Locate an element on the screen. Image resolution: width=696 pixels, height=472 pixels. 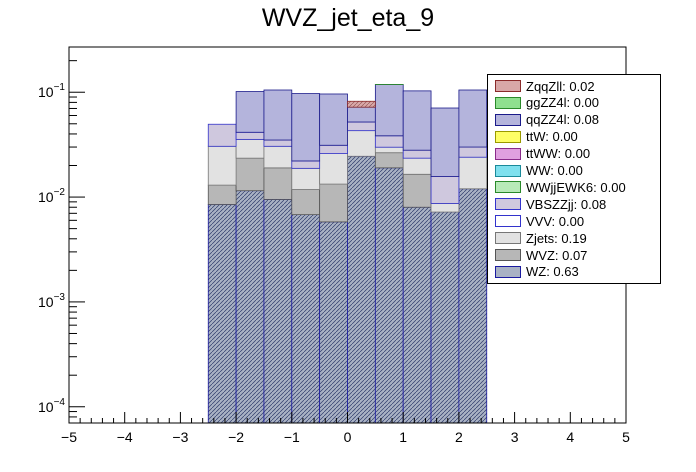
legend-label: Zjets: 0.19 is located at coordinates (556, 238).